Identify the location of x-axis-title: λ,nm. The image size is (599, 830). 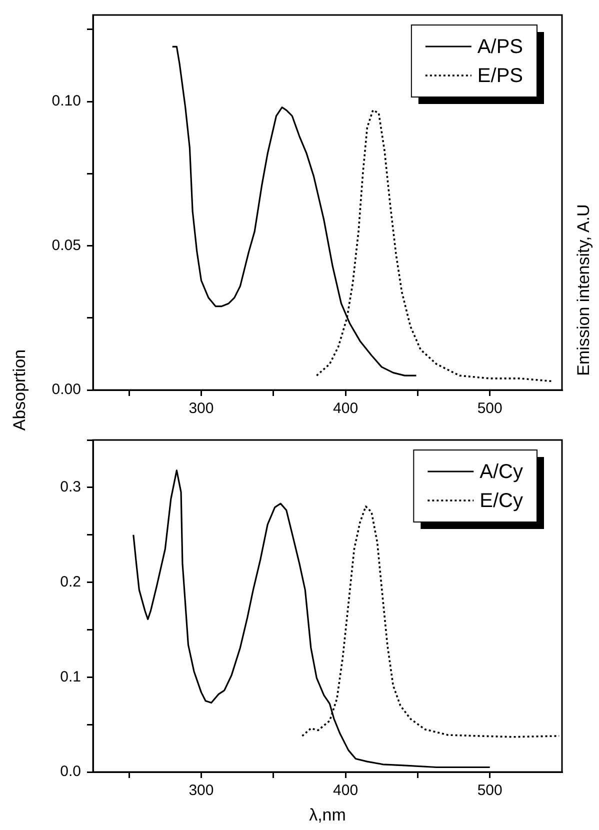
(327, 814).